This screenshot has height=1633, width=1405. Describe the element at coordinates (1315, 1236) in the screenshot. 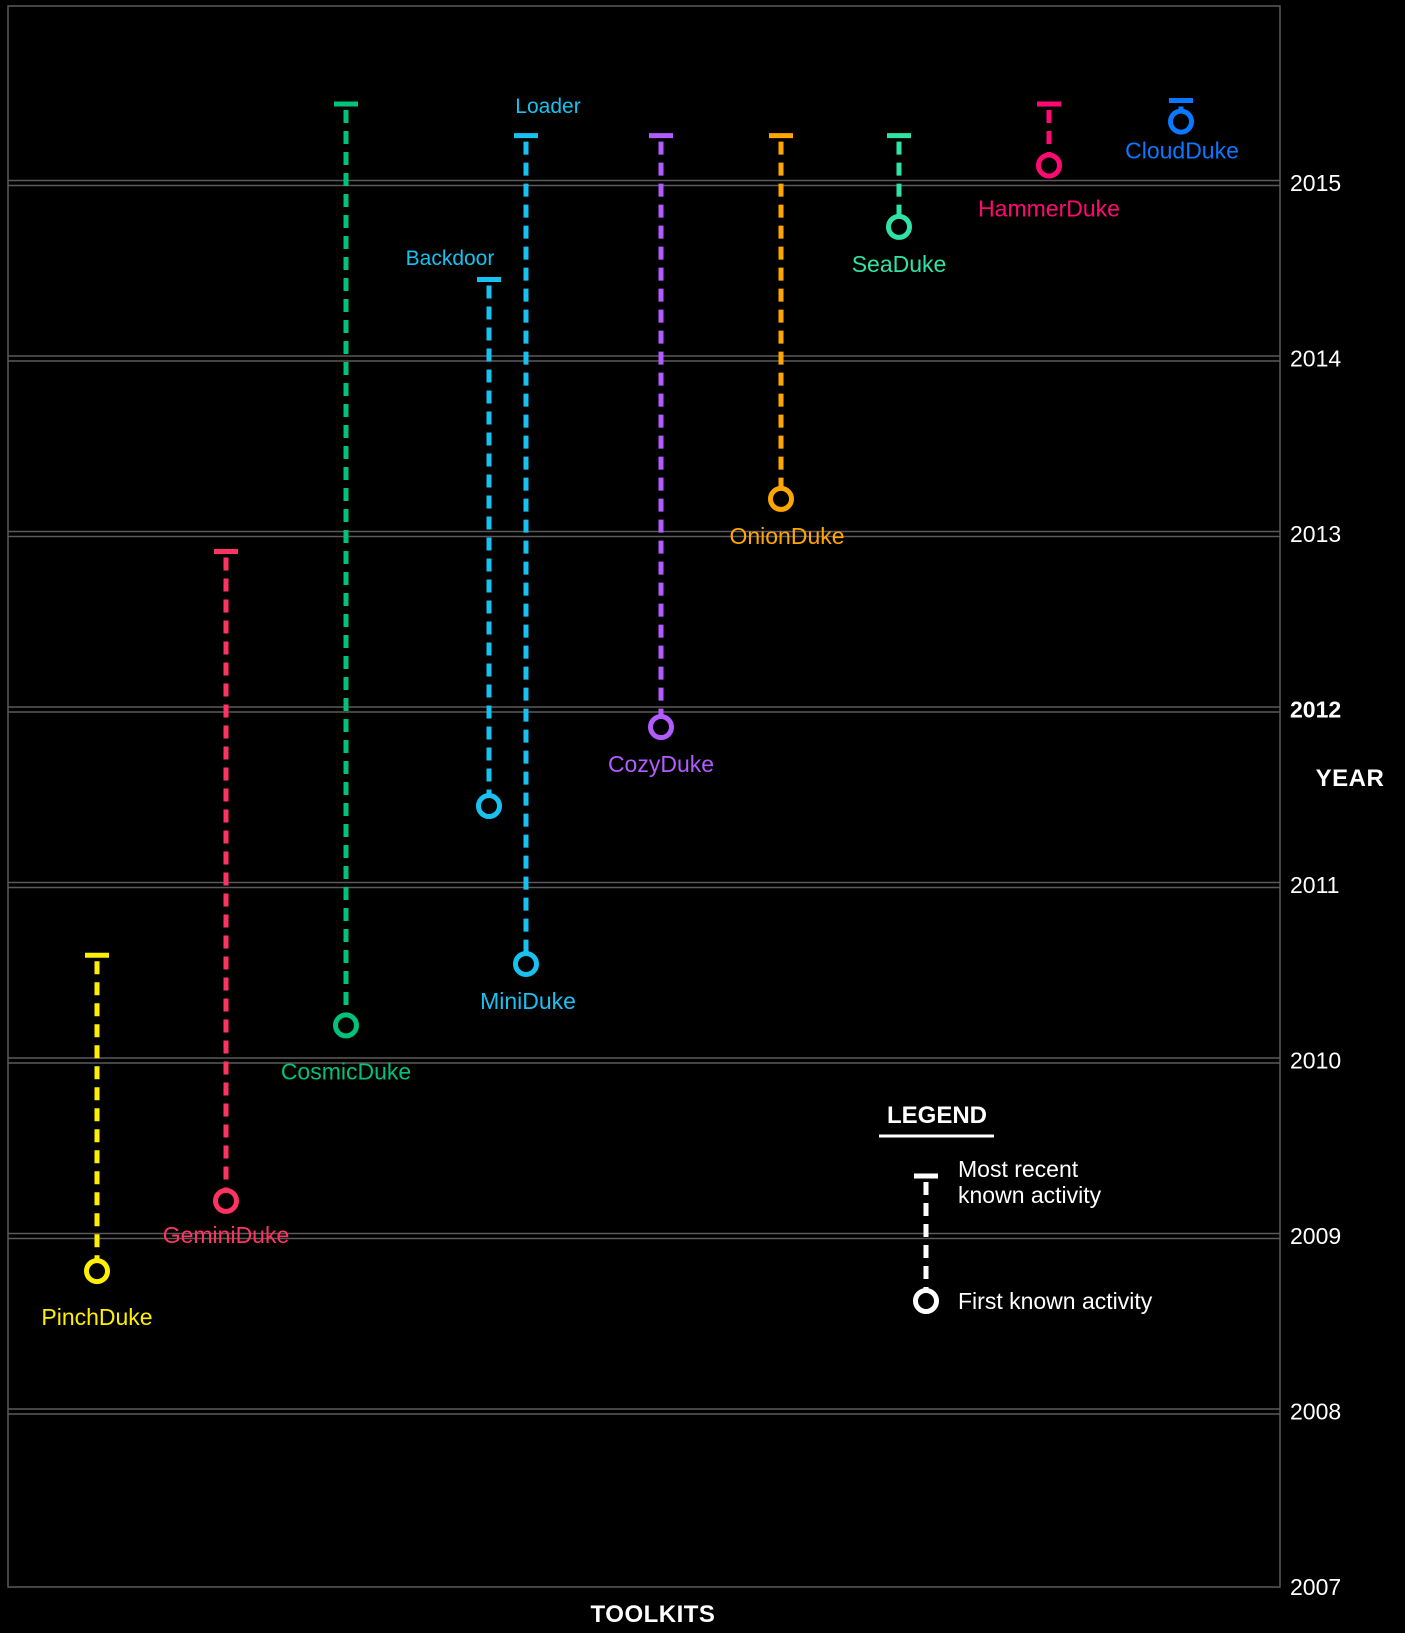

I see `year-tick-label: 2009` at that location.